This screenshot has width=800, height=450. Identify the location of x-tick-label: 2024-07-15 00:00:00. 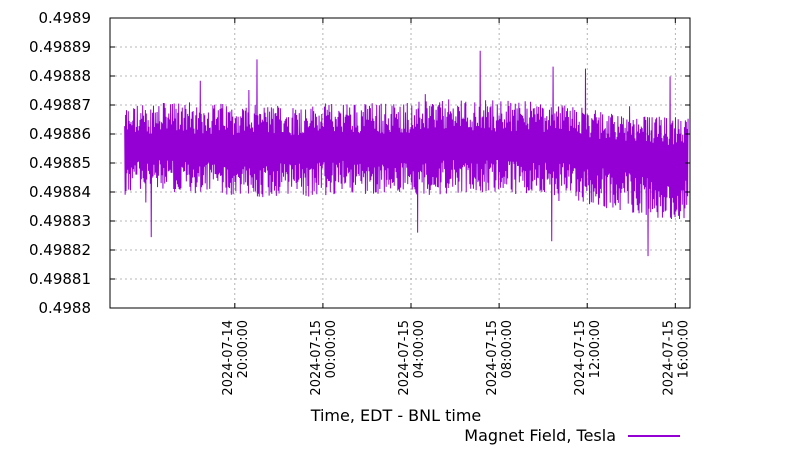
(324, 358).